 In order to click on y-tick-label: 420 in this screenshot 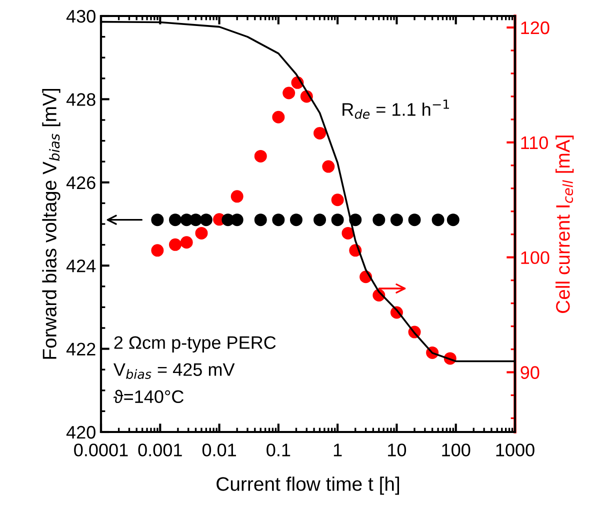, I will do `click(81, 432)`.